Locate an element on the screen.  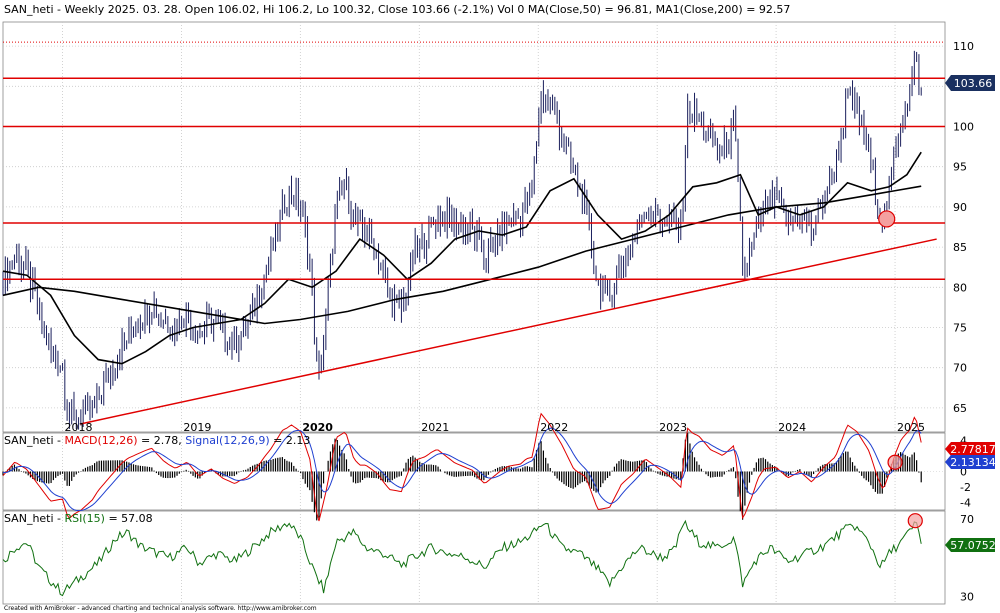
macd-label-macd: MACD(12,26) is located at coordinates (101, 440).